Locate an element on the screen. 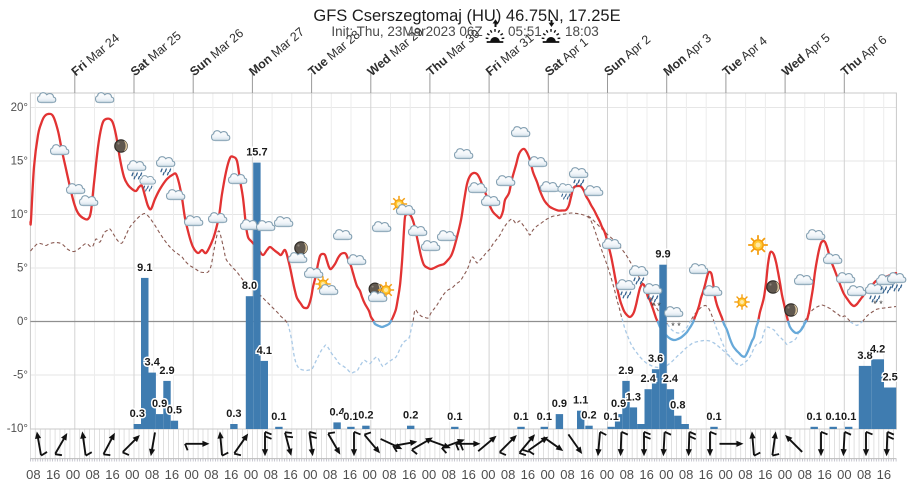  svg-text: Thu Apr 6 is located at coordinates (863, 56).